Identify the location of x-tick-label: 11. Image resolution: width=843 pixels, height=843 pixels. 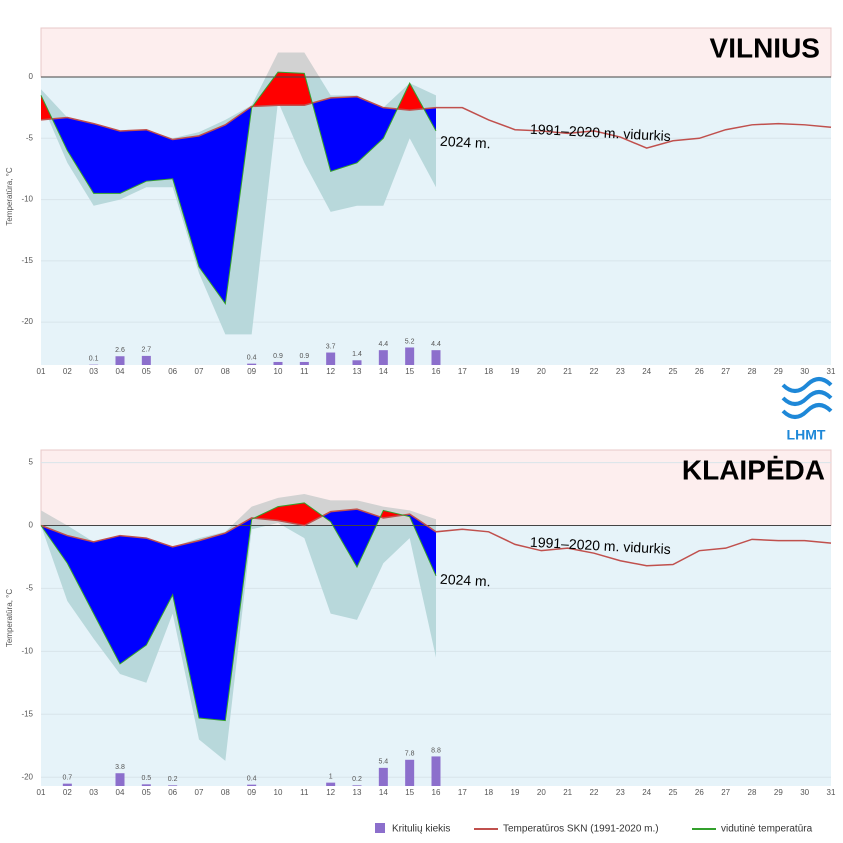
(304, 371).